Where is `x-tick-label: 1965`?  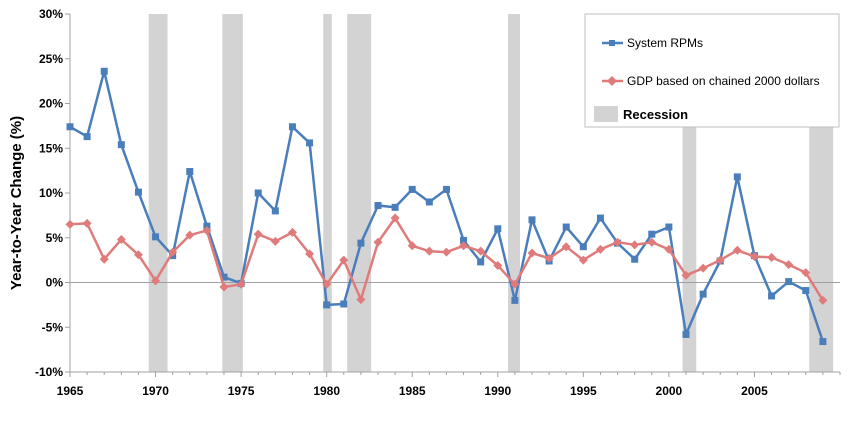 x-tick-label: 1965 is located at coordinates (70, 391).